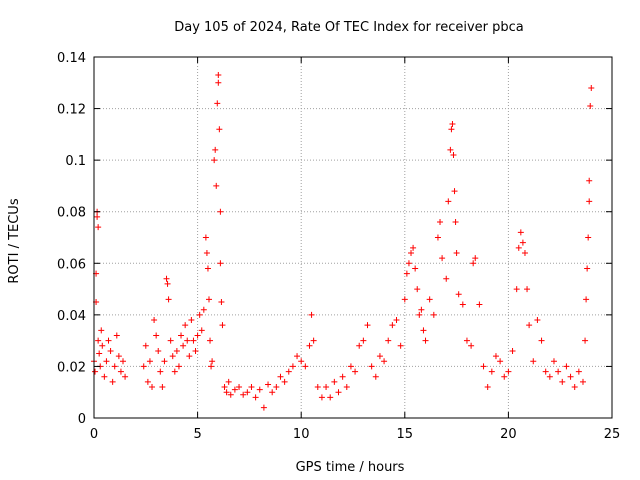 The height and width of the screenshot is (480, 640). Describe the element at coordinates (350, 467) in the screenshot. I see `x-axis-label: GPS time / hours` at that location.